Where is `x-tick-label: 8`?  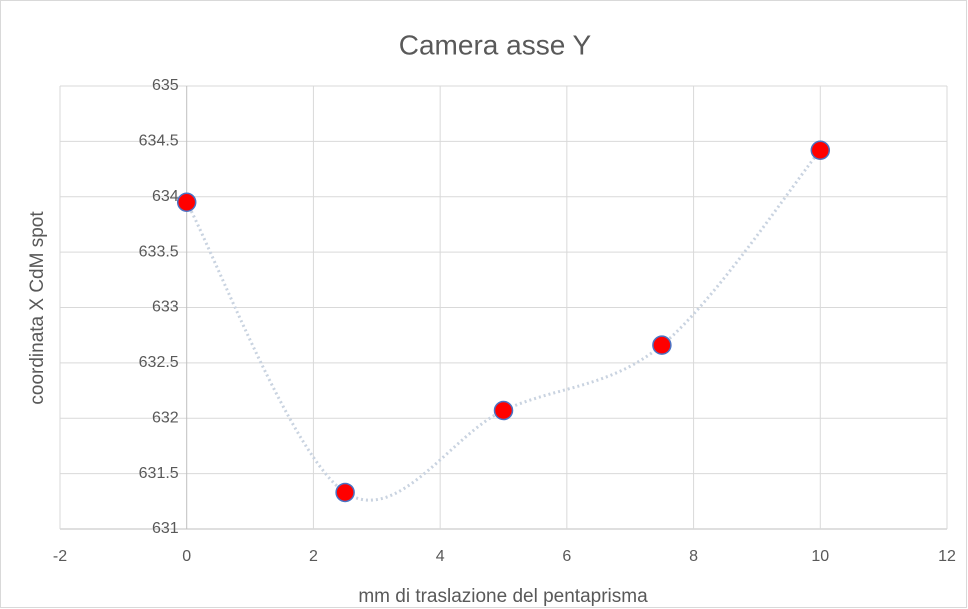
x-tick-label: 8 is located at coordinates (693, 556).